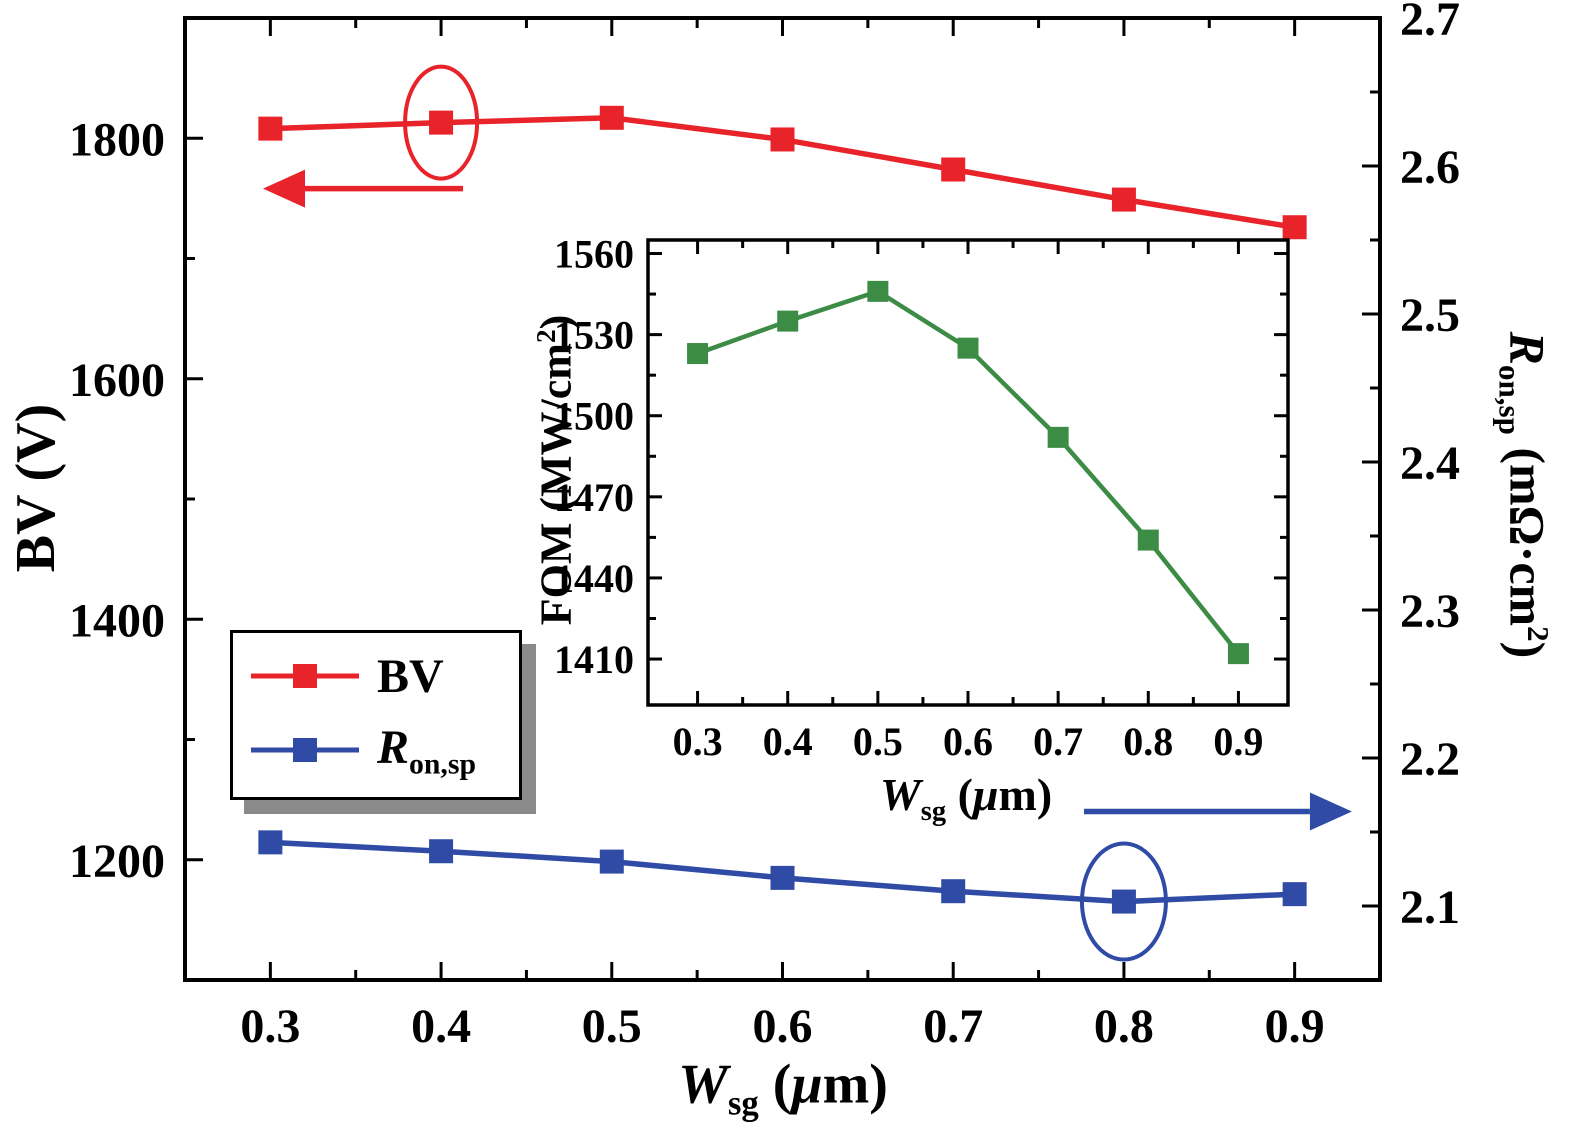  Describe the element at coordinates (775, 1084) in the screenshot. I see `x-axis-unit-open: (` at that location.